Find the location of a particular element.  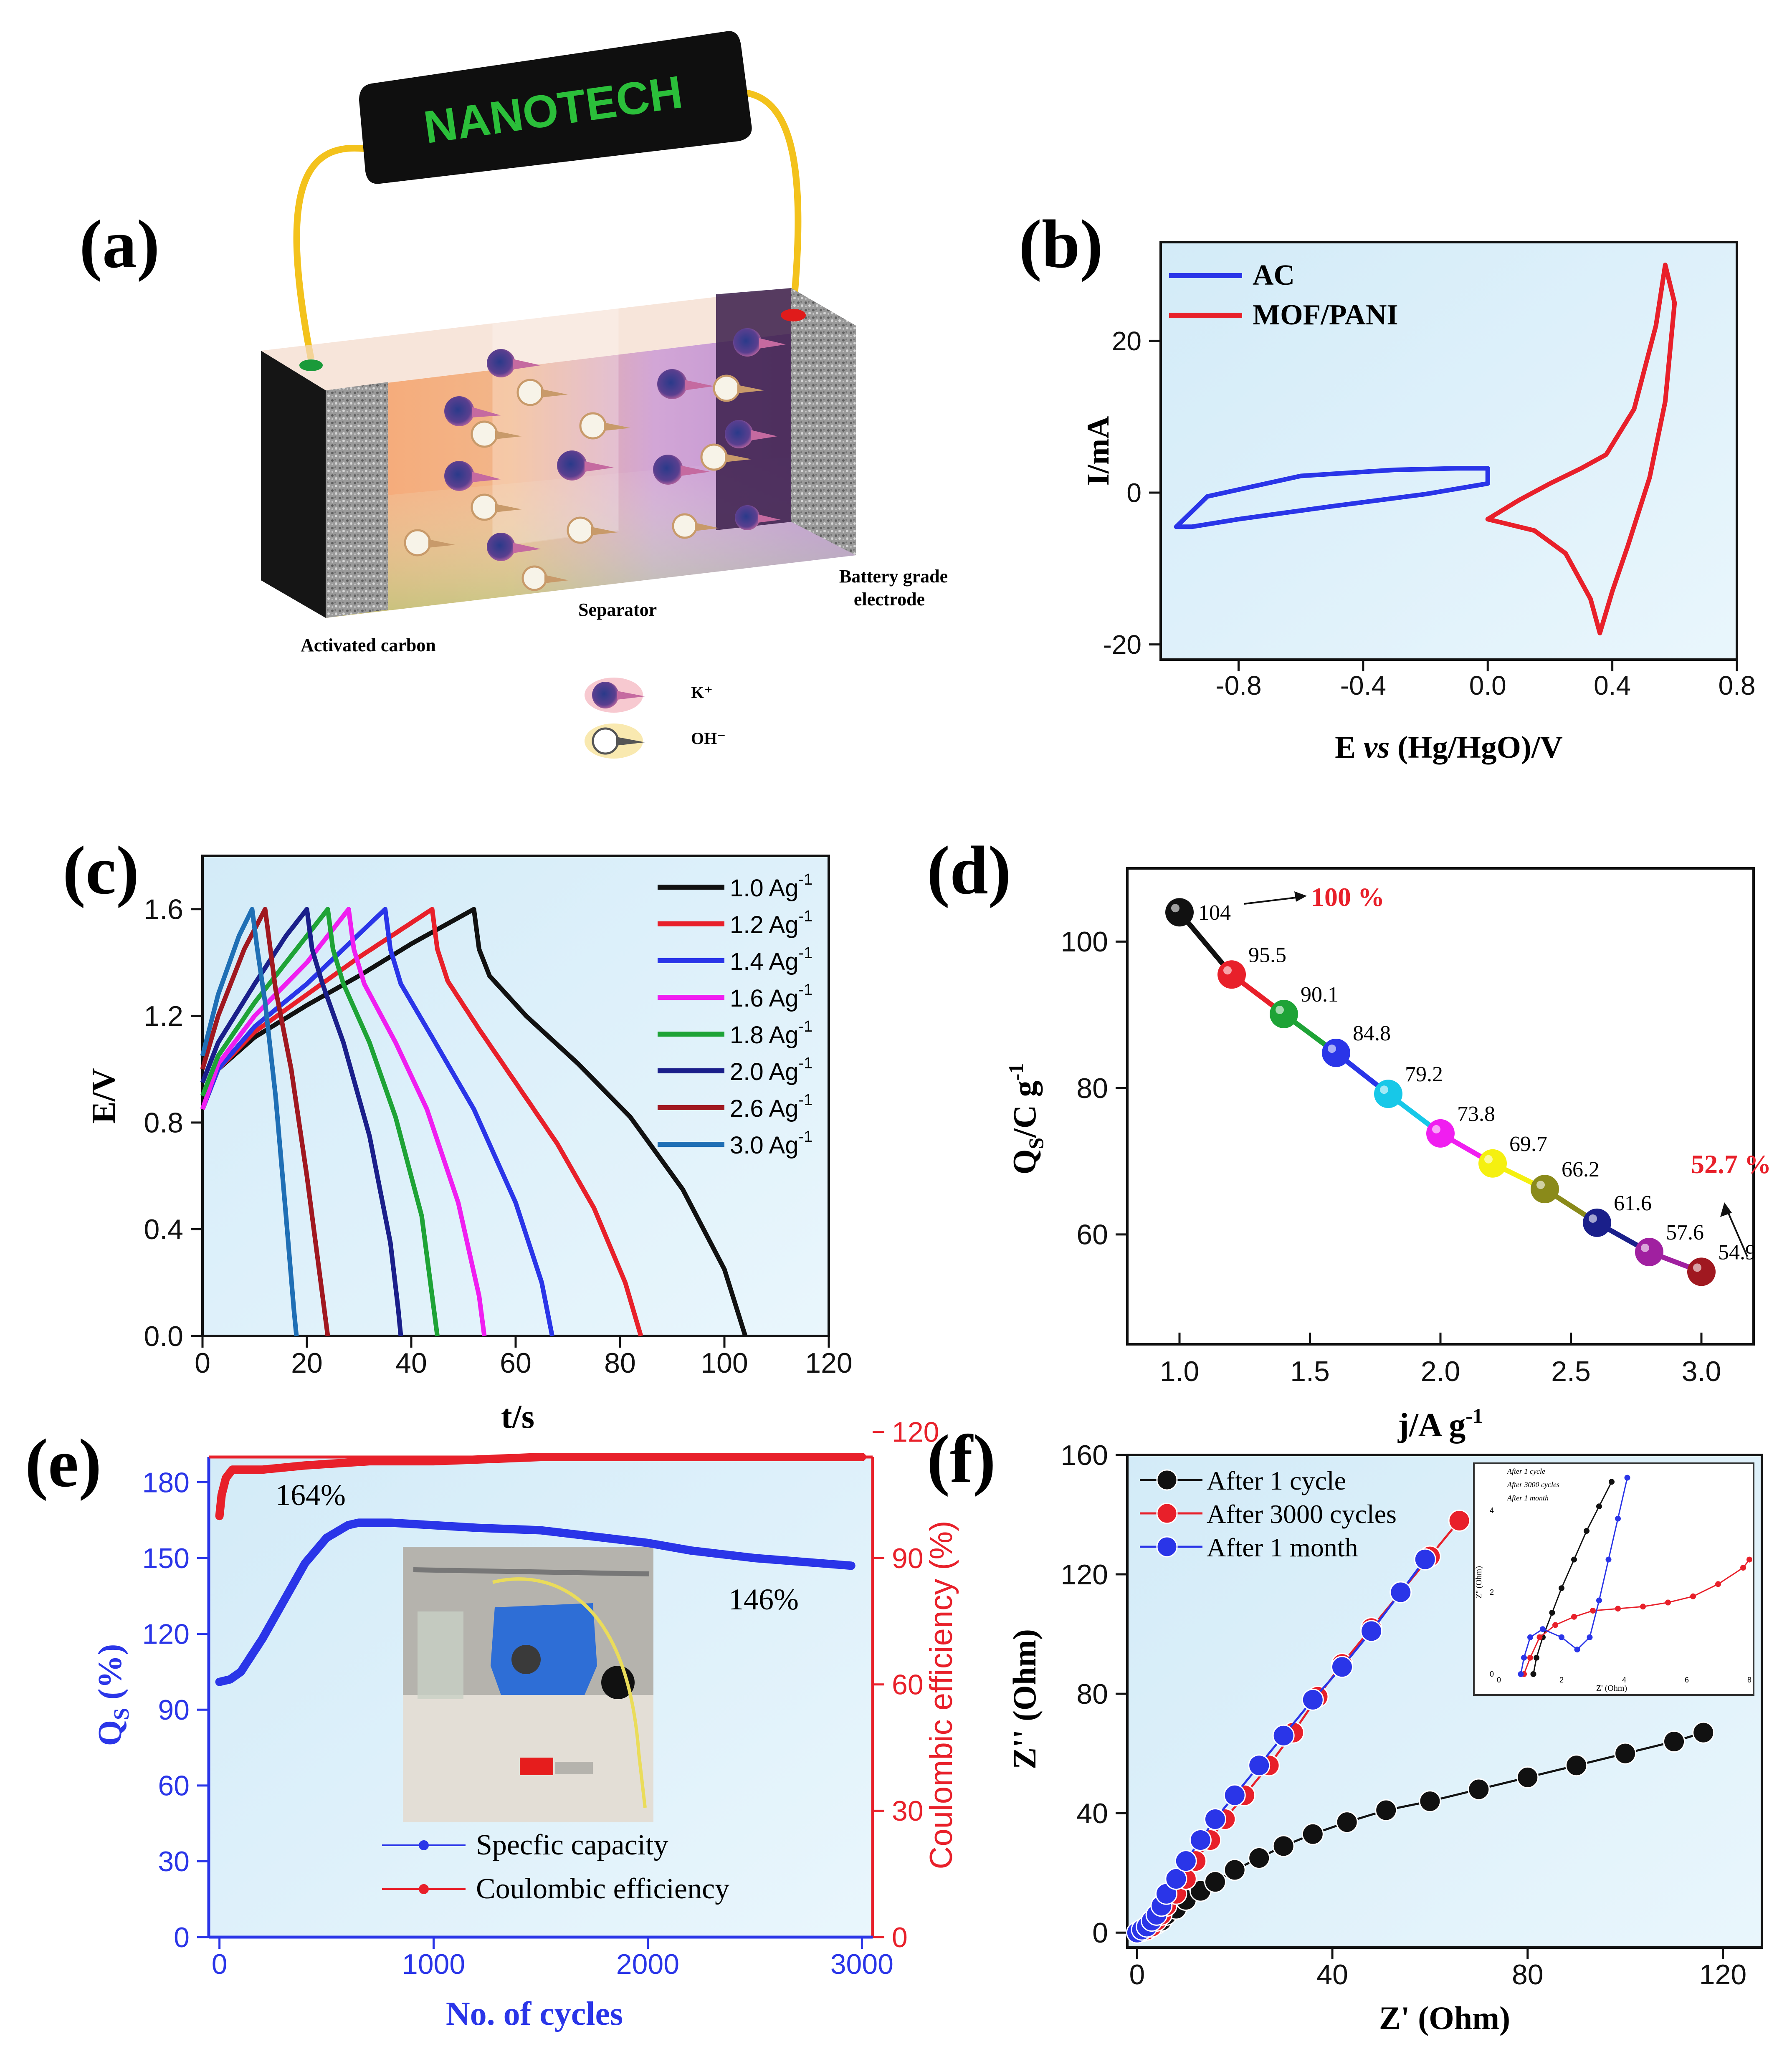

y-tick-label: 120 is located at coordinates (1084, 1575).